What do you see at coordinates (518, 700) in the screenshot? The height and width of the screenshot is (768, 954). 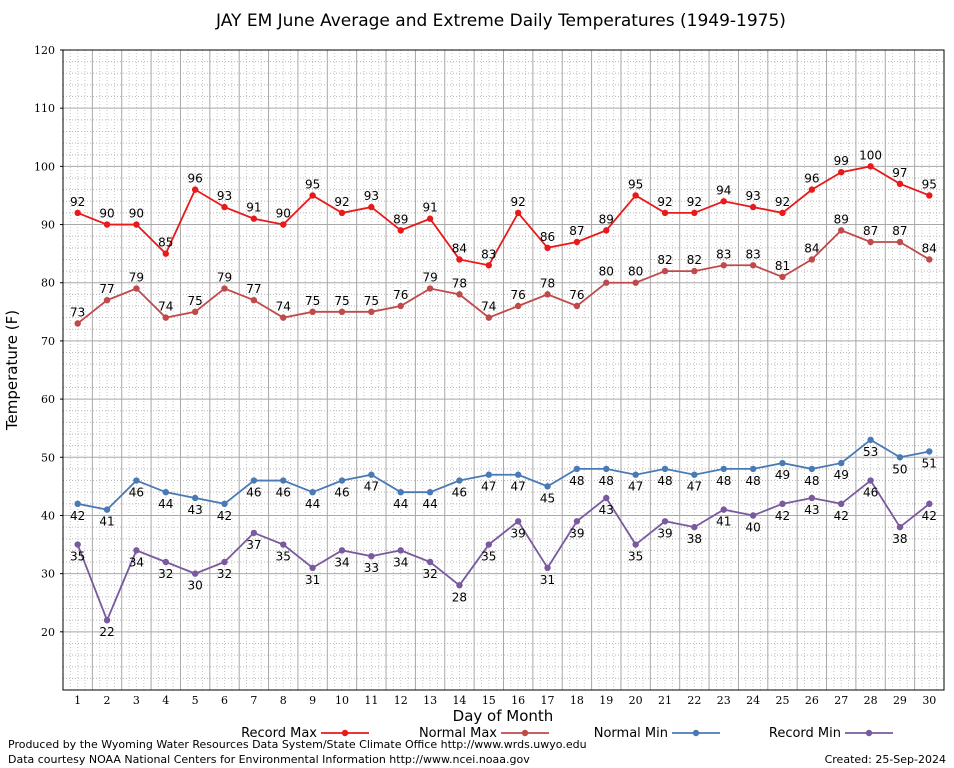 I see `x-tick-label: 16` at bounding box center [518, 700].